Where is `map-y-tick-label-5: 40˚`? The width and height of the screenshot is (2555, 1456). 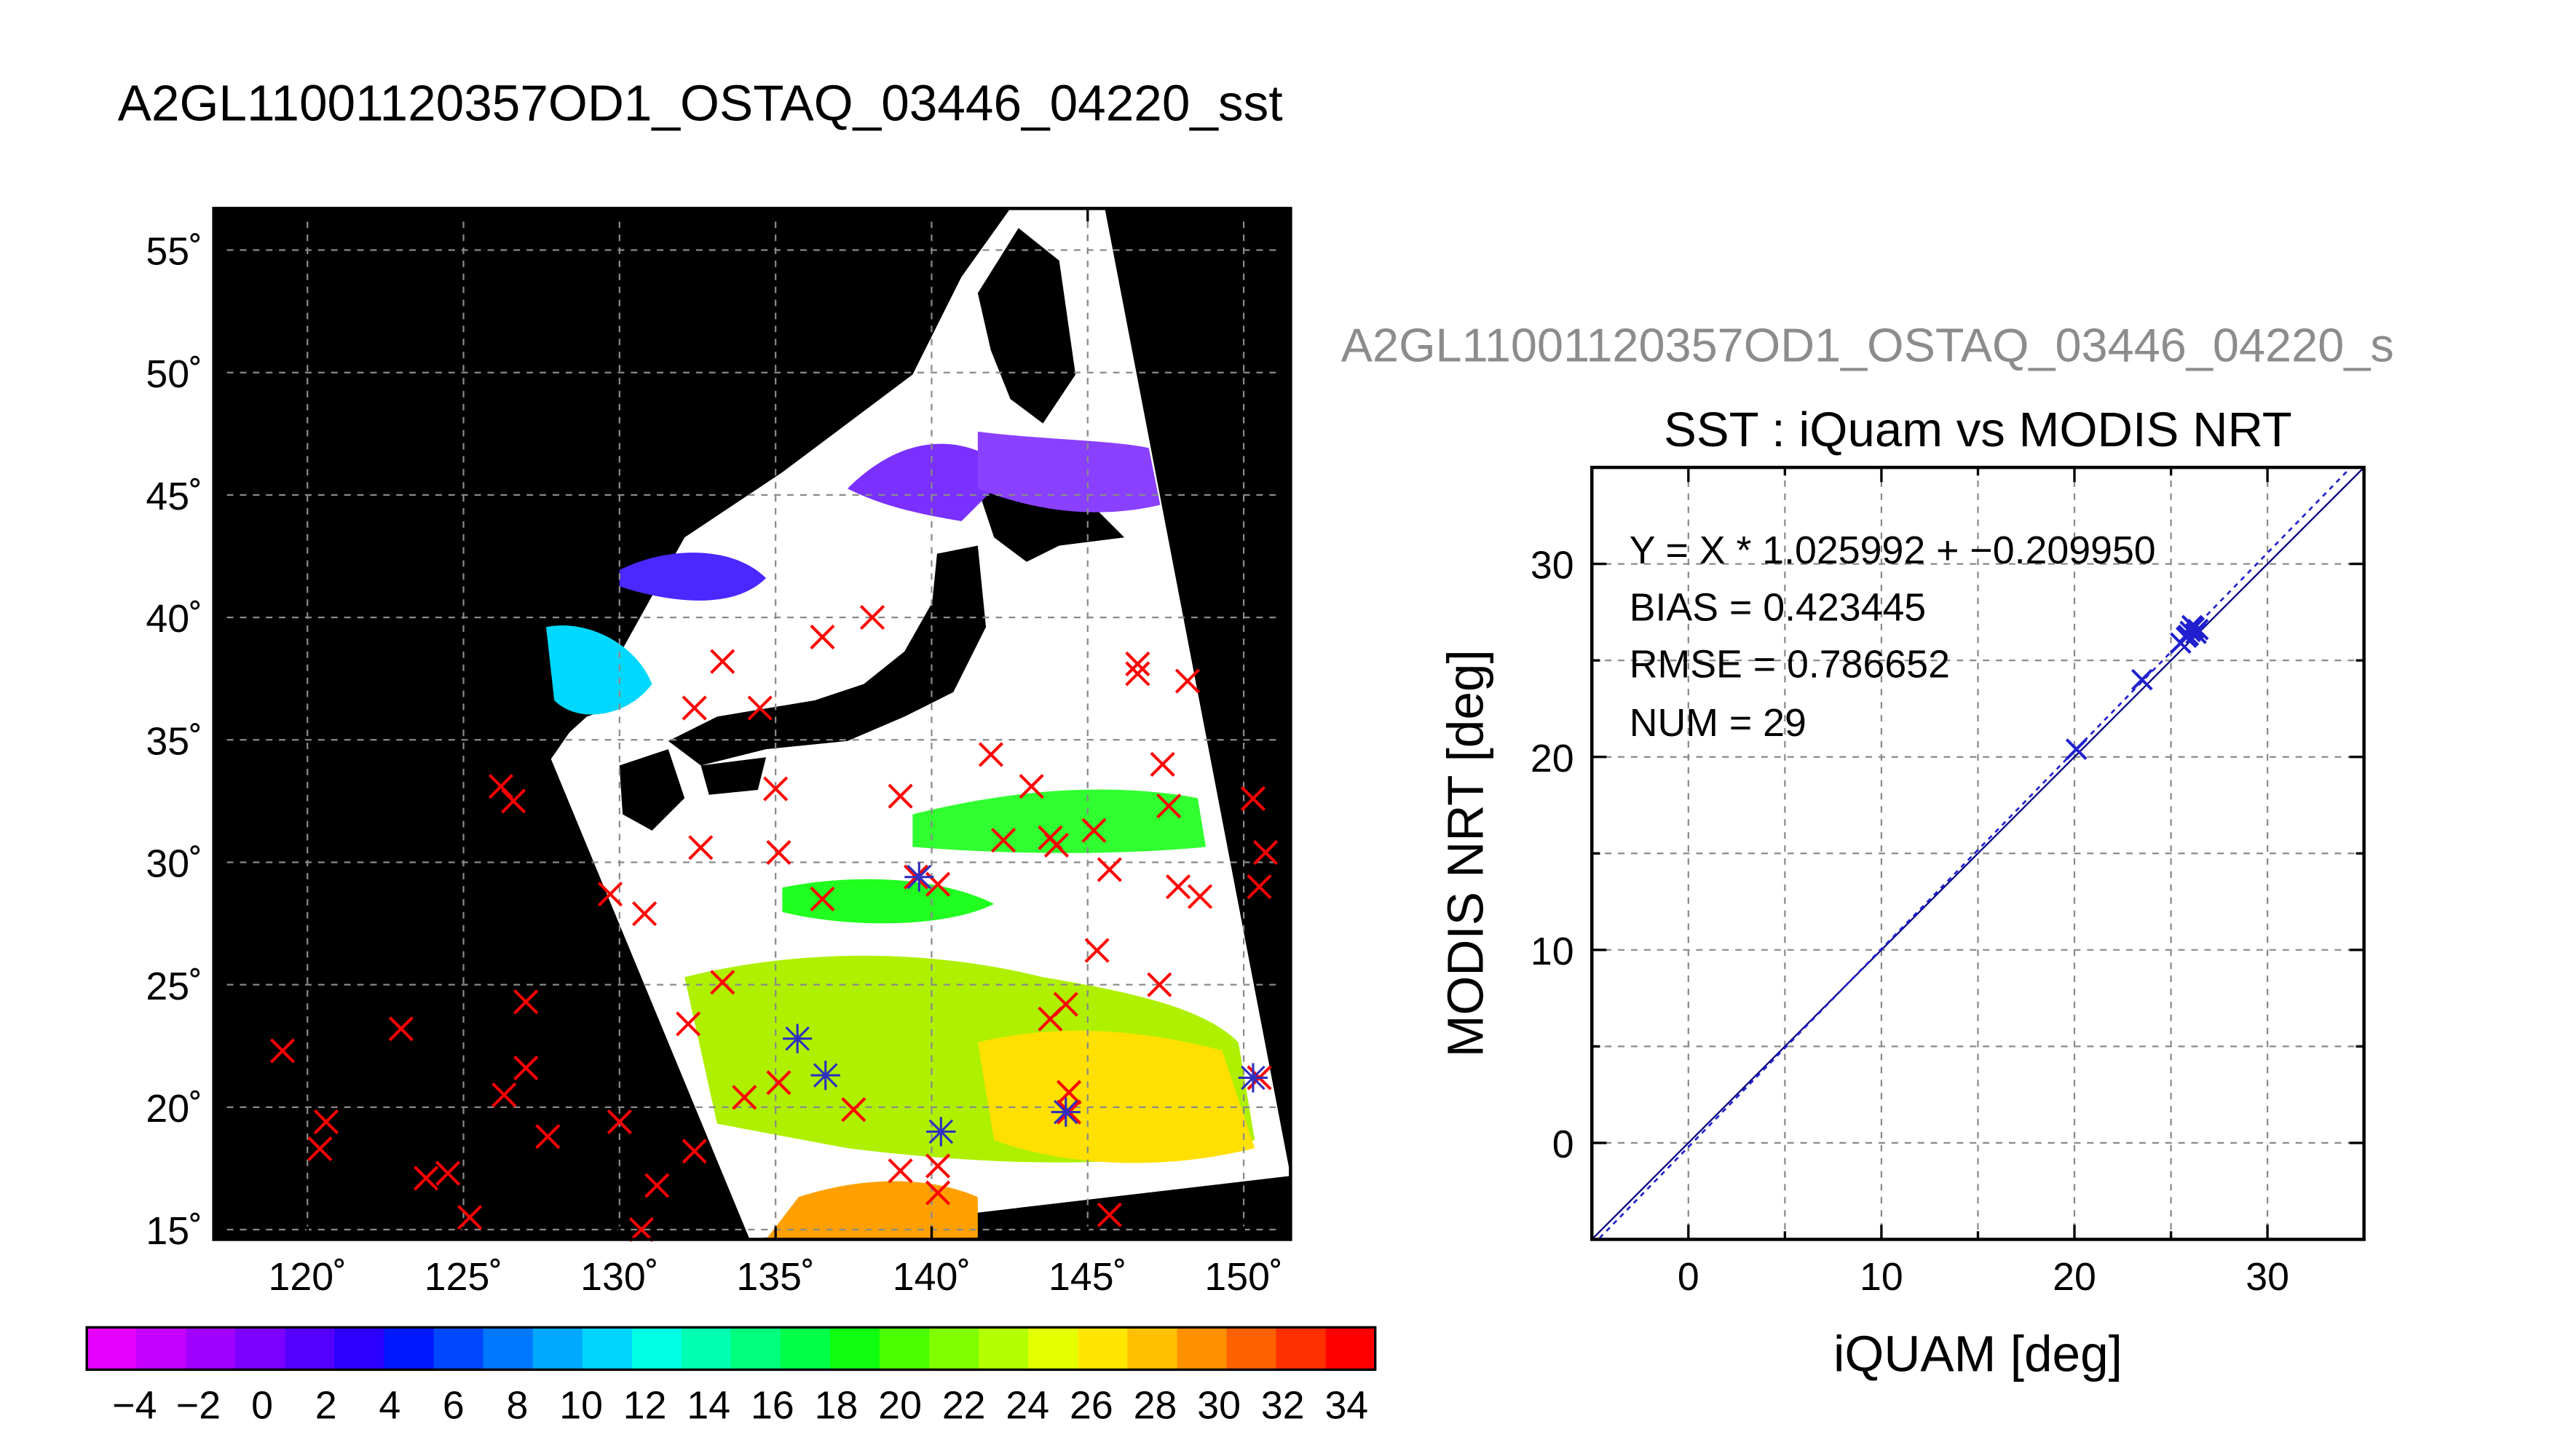
map-y-tick-label-5: 40˚ is located at coordinates (174, 619).